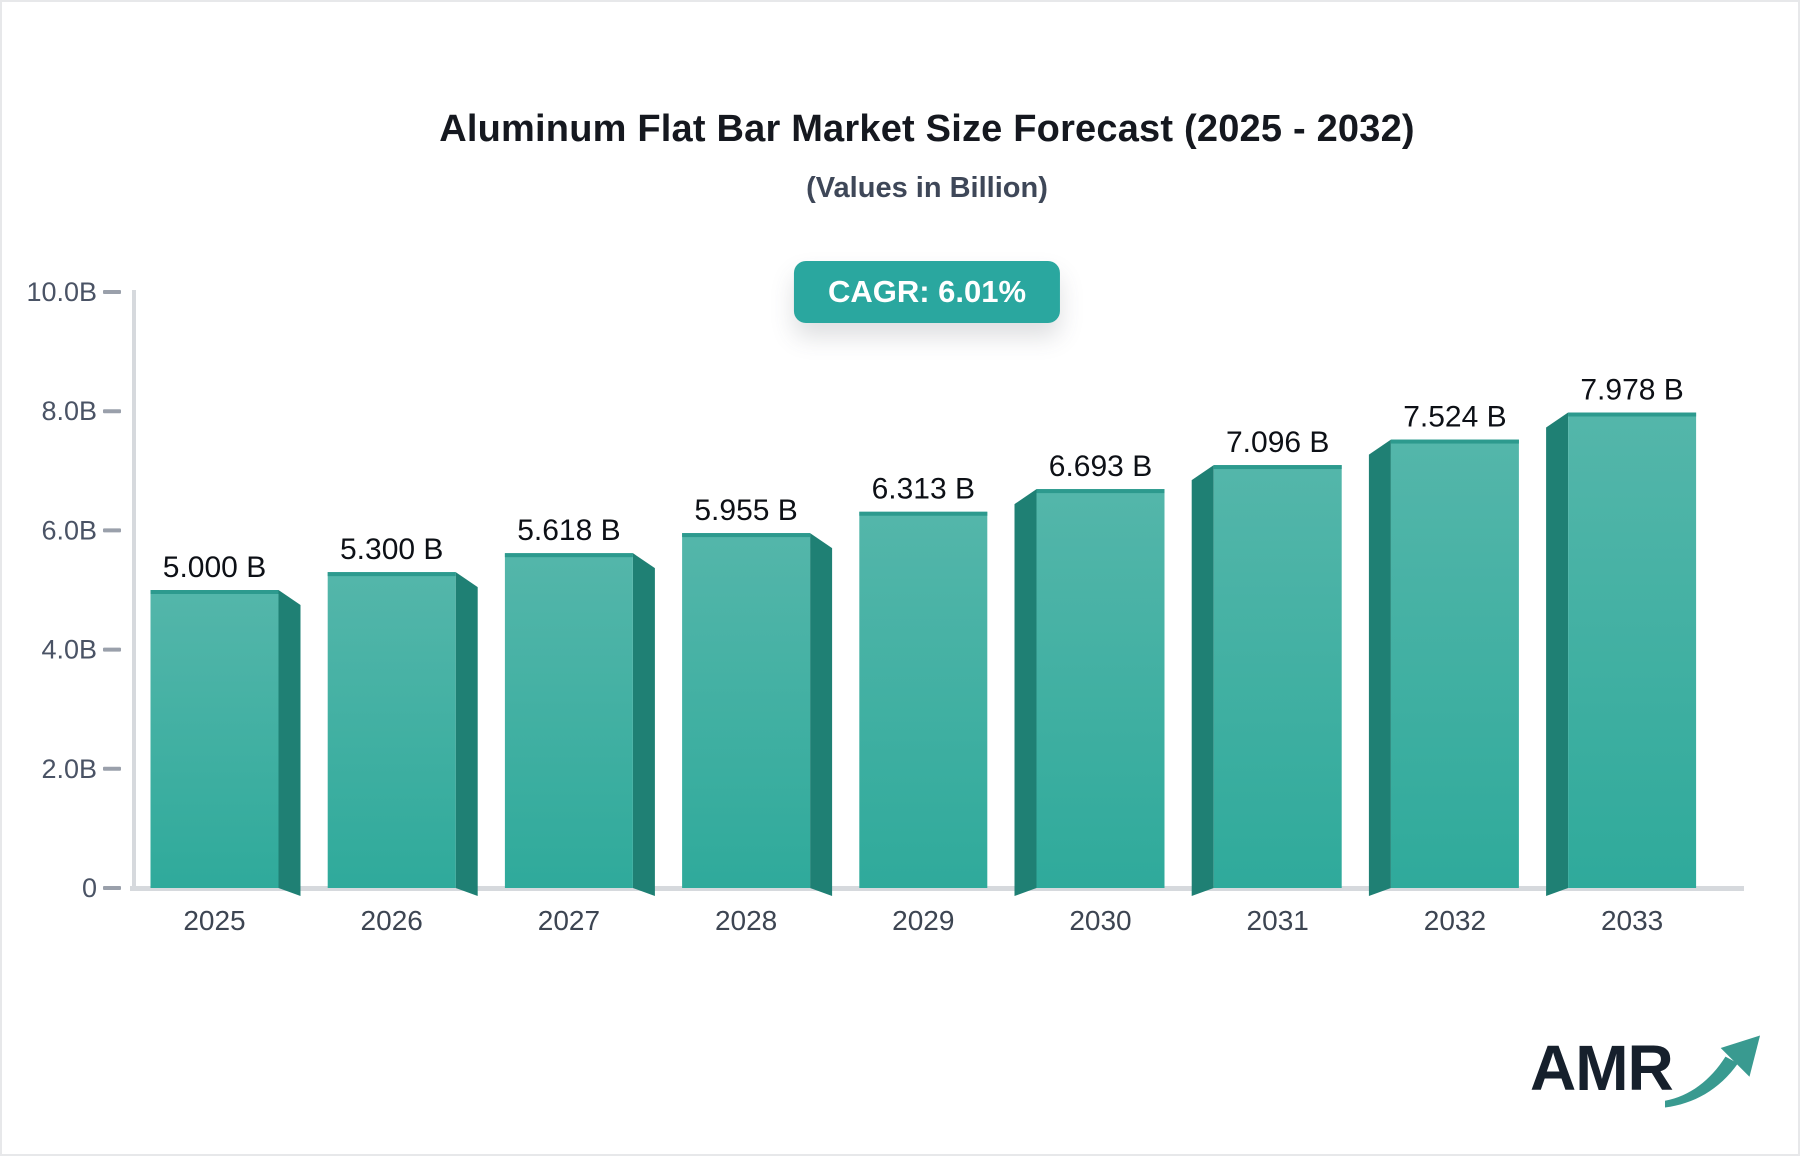 The height and width of the screenshot is (1156, 1800). What do you see at coordinates (745, 510) in the screenshot?
I see `bar-value-label: 5.955 B` at bounding box center [745, 510].